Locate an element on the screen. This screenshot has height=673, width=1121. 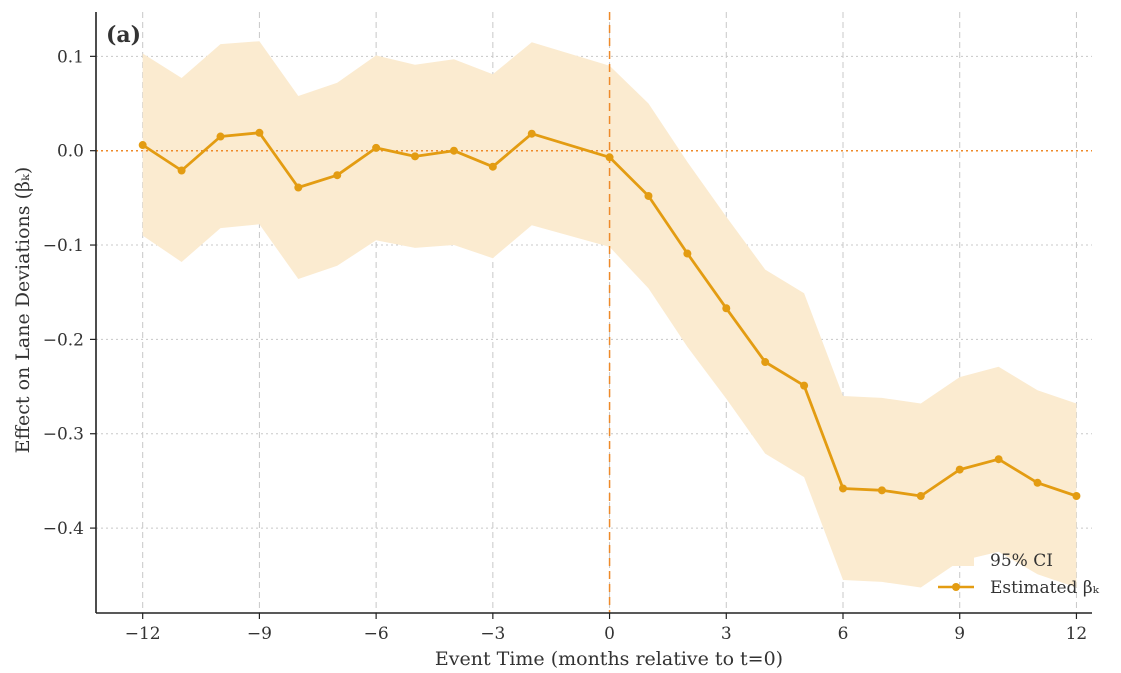
y-tick-label: −0.4 is located at coordinates (63, 529).